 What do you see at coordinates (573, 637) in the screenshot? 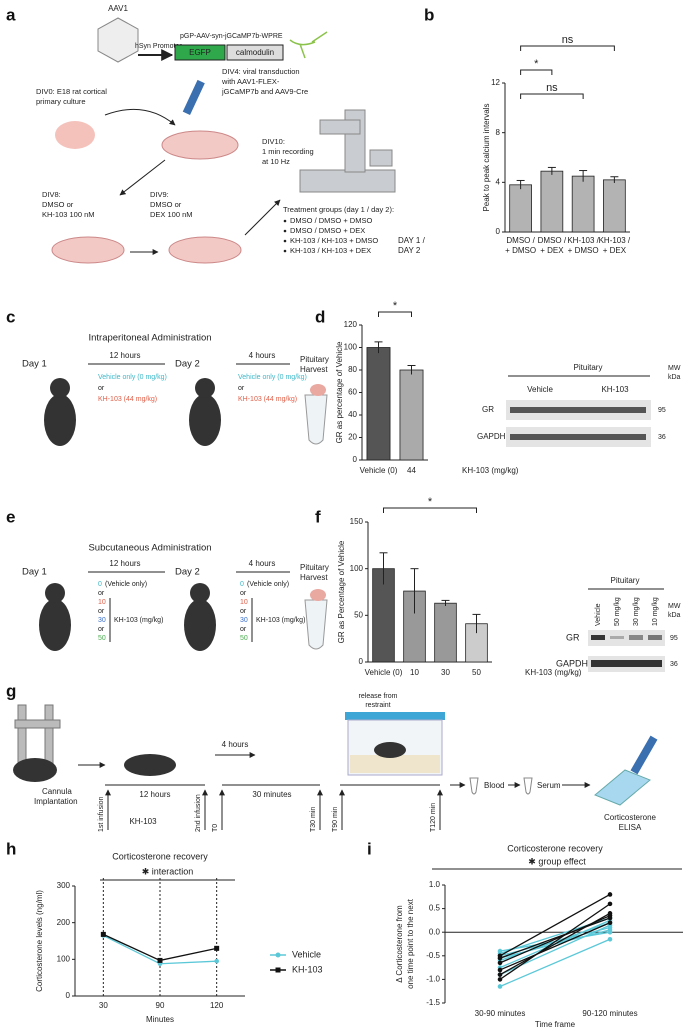
I see `band: GR` at bounding box center [573, 637].